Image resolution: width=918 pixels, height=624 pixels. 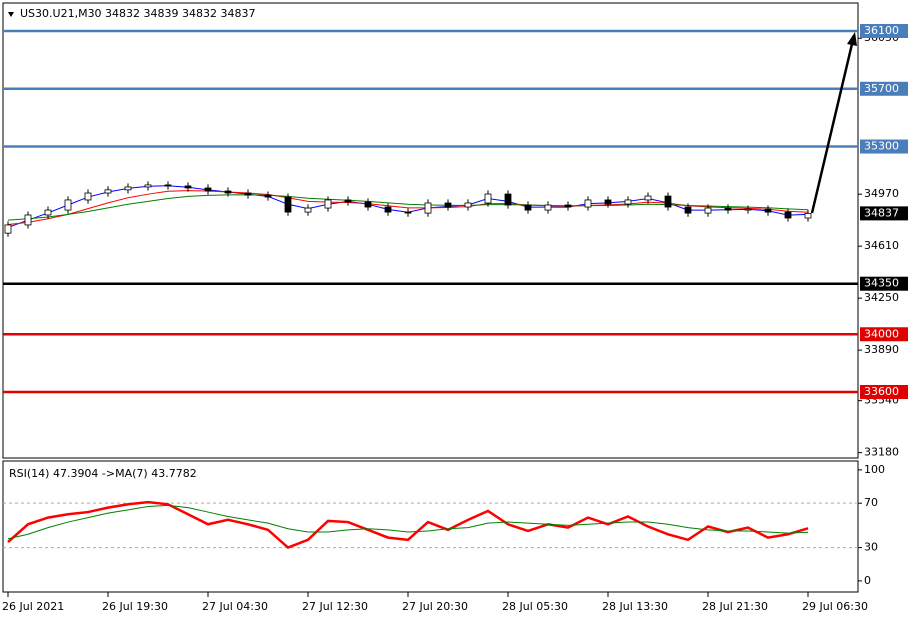 I want to click on level-label: 35300, so click(x=881, y=146).